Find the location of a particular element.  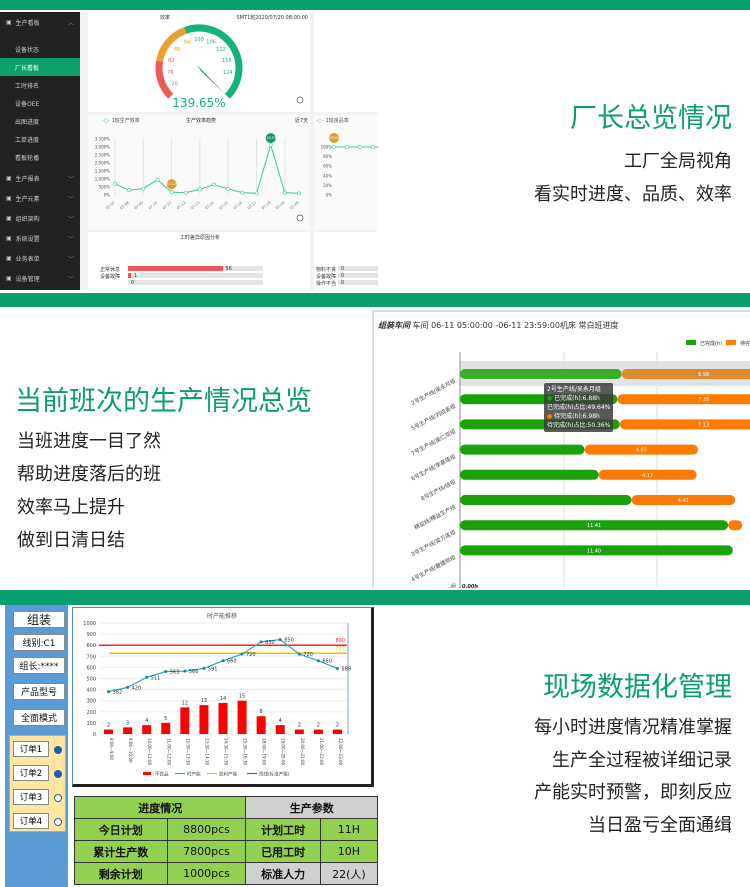

x-tick-label: 10:00—11:00 is located at coordinates (149, 752).